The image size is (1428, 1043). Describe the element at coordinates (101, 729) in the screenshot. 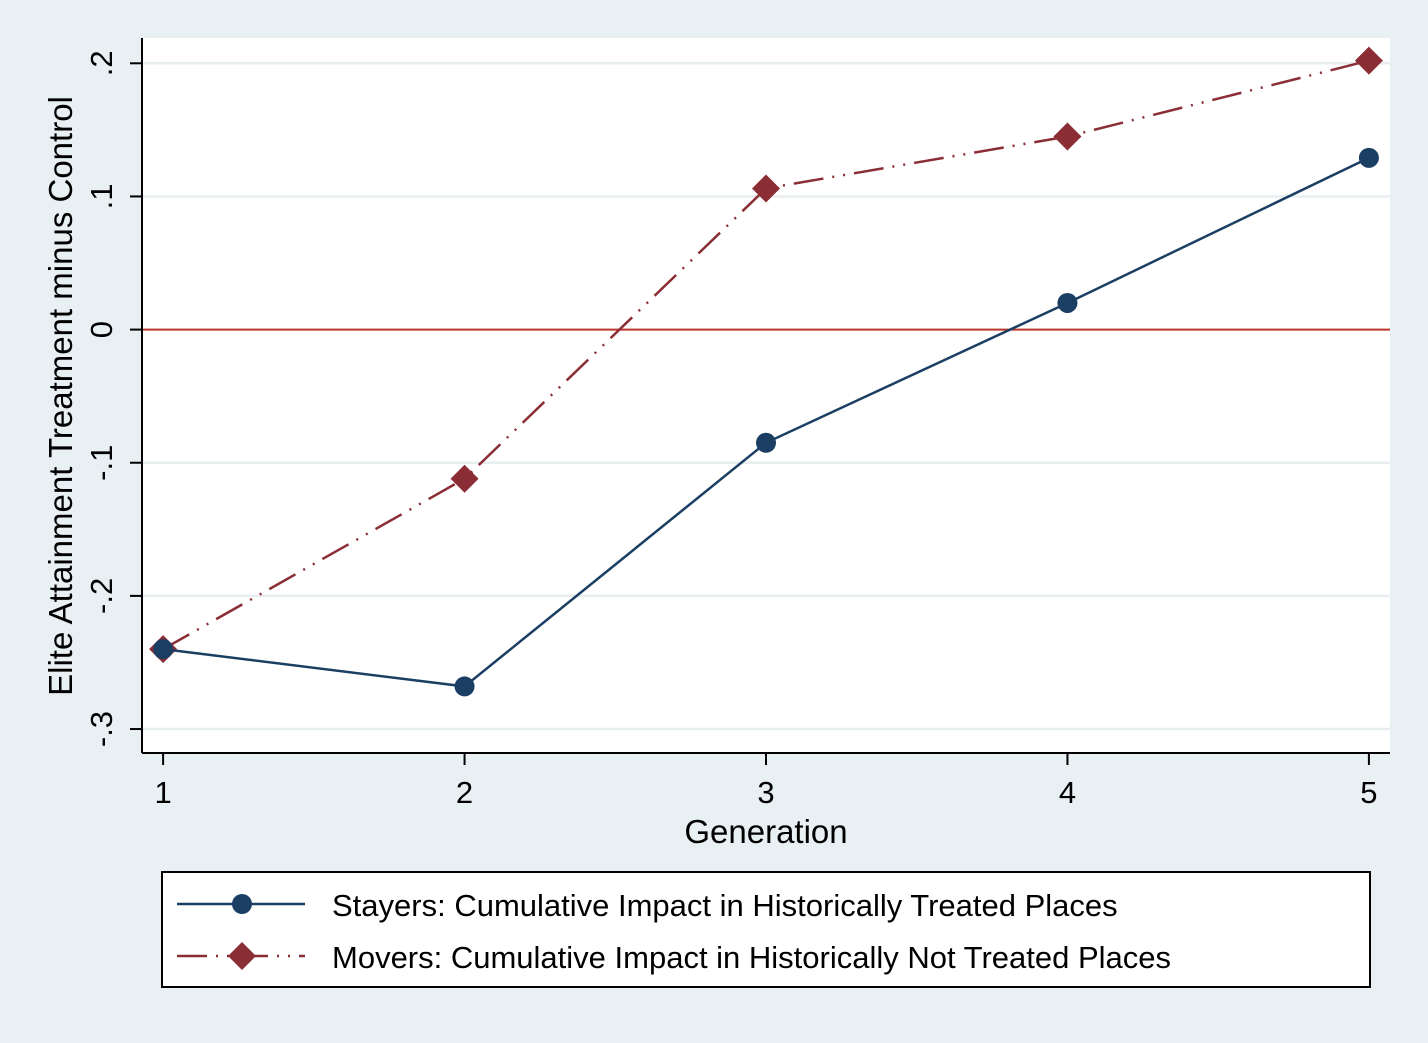

I see `y-tick-label: -.3` at that location.